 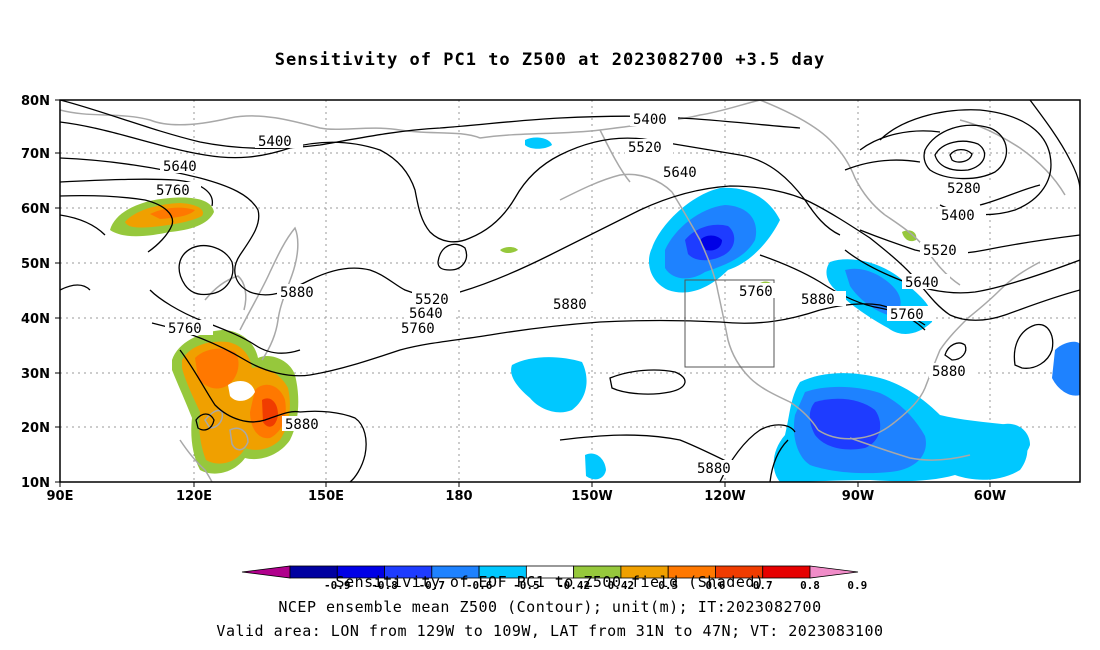 I want to click on contour-label-5880-e: 5880, so click(x=302, y=425).